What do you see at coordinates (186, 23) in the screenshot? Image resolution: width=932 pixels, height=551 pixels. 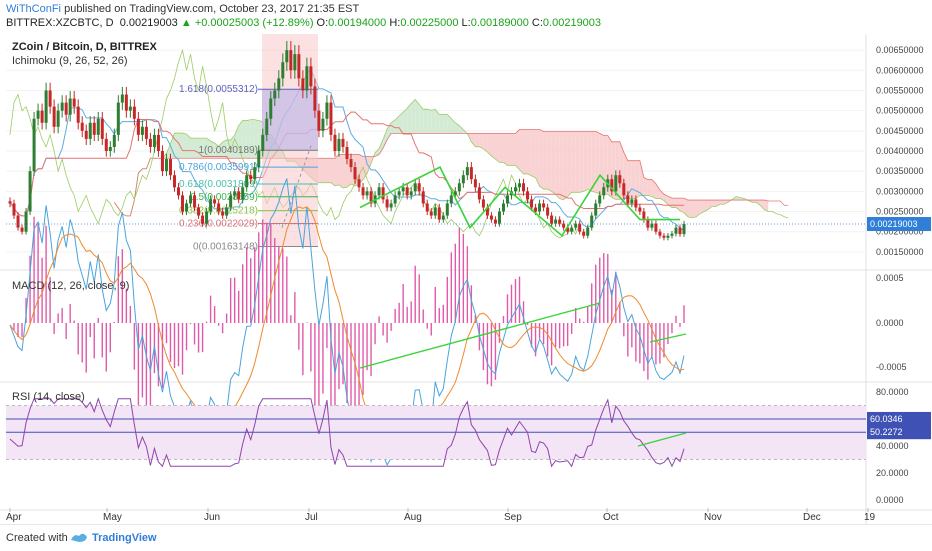 I see `up-arrow-icon: ▲` at bounding box center [186, 23].